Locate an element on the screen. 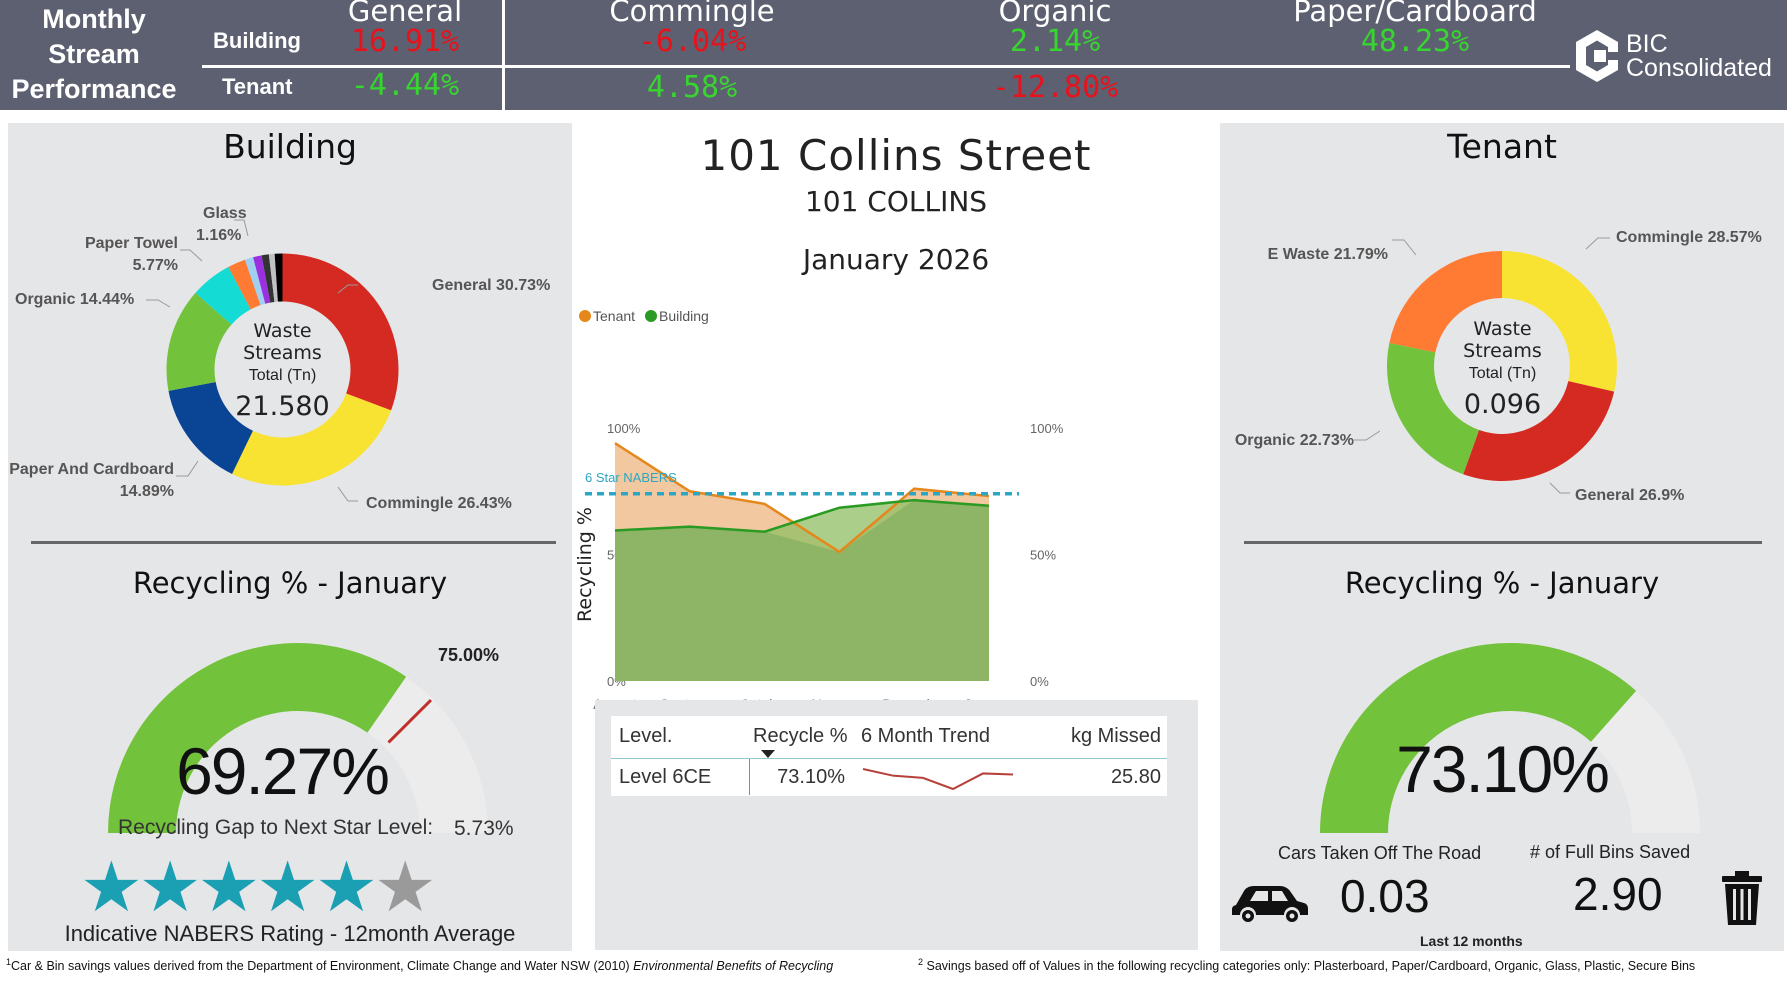 The height and width of the screenshot is (984, 1787). tenant-donut-chart is located at coordinates (1502, 366).